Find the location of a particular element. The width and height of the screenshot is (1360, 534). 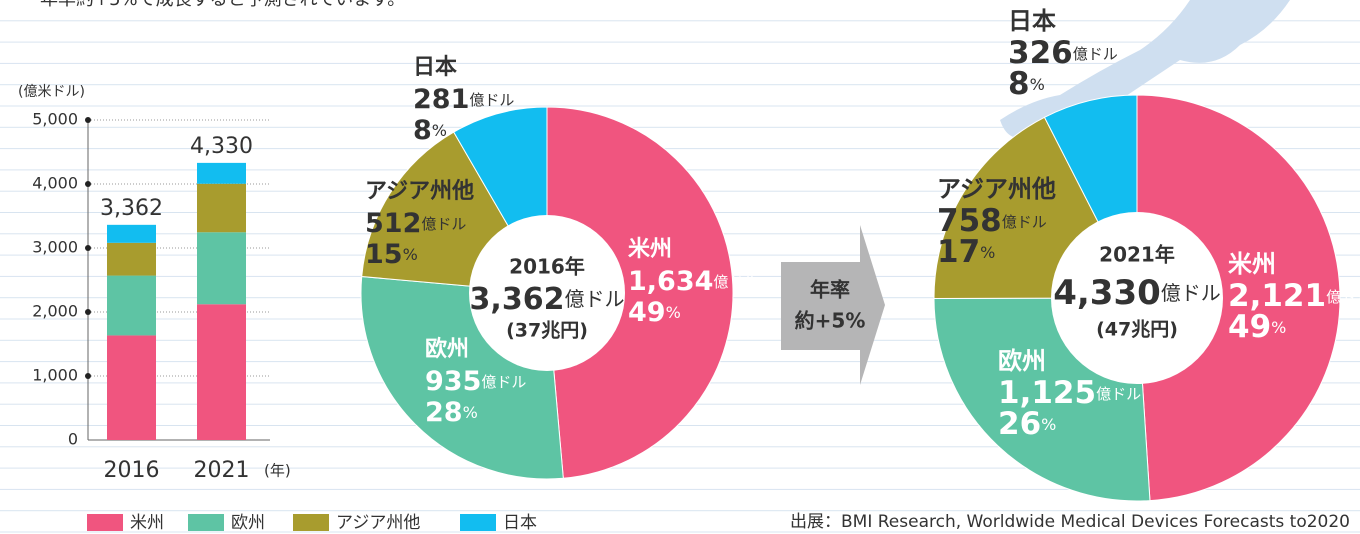

bar-total-label: 3,362 is located at coordinates (131, 208).